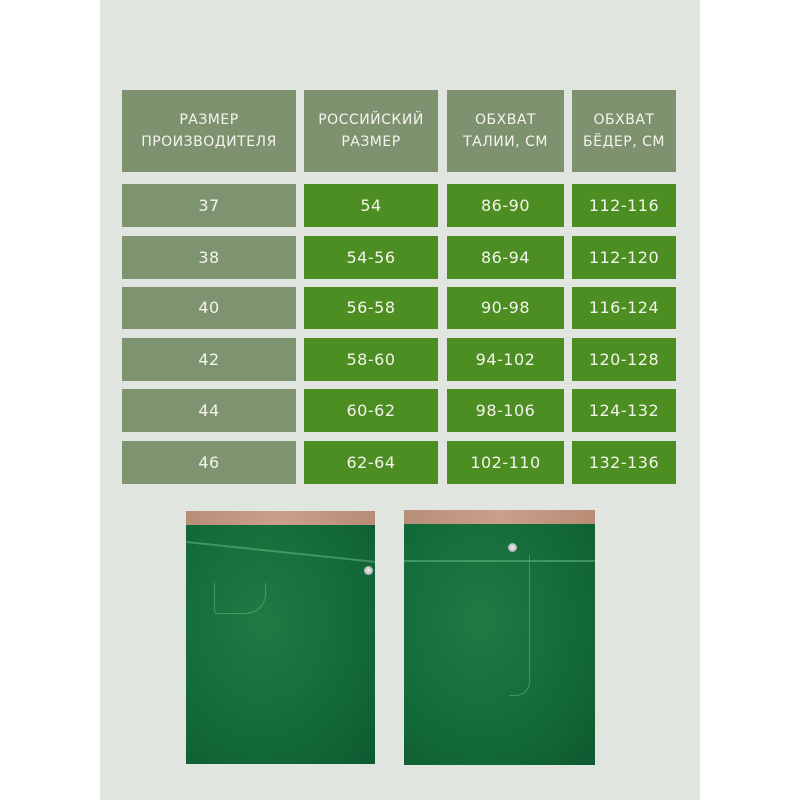 Image resolution: width=800 pixels, height=800 pixels. Describe the element at coordinates (505, 131) in the screenshot. I see `header-waist: ОБХВАТ ТАЛИИ, СМ` at that location.